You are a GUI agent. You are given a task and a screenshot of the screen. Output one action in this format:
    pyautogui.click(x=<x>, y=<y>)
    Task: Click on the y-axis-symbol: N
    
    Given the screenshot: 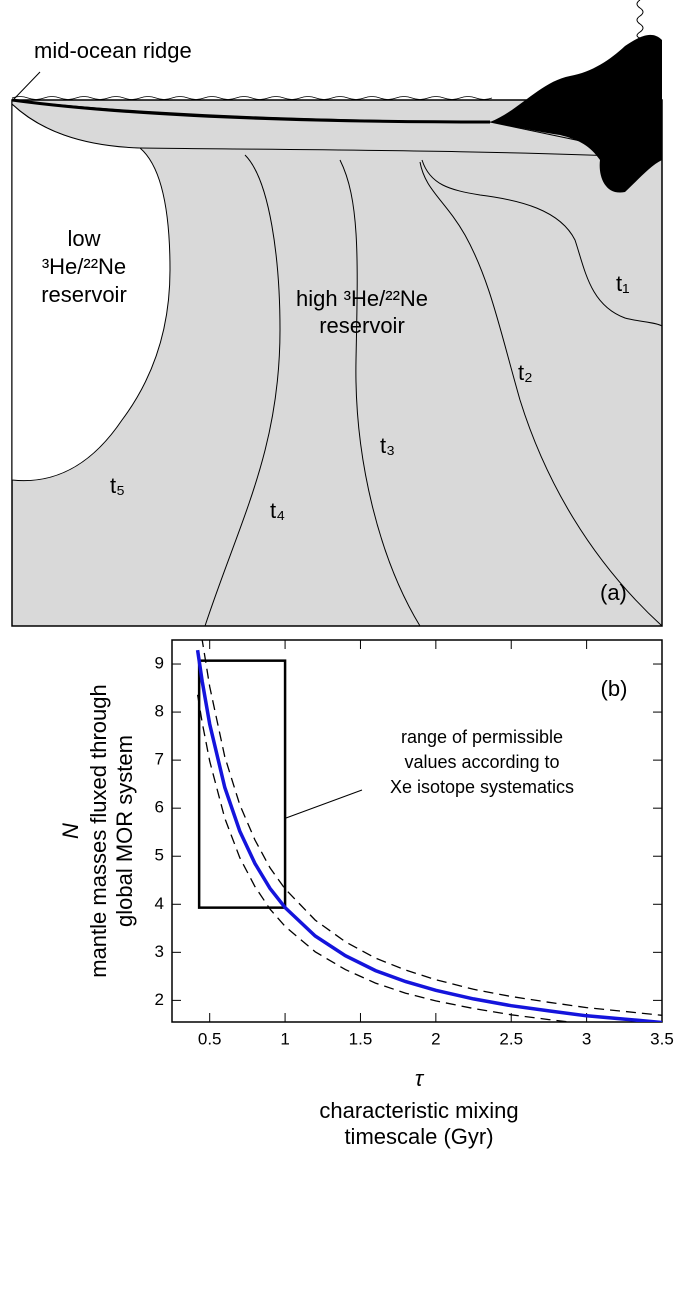 What is the action you would take?
    pyautogui.click(x=70, y=831)
    